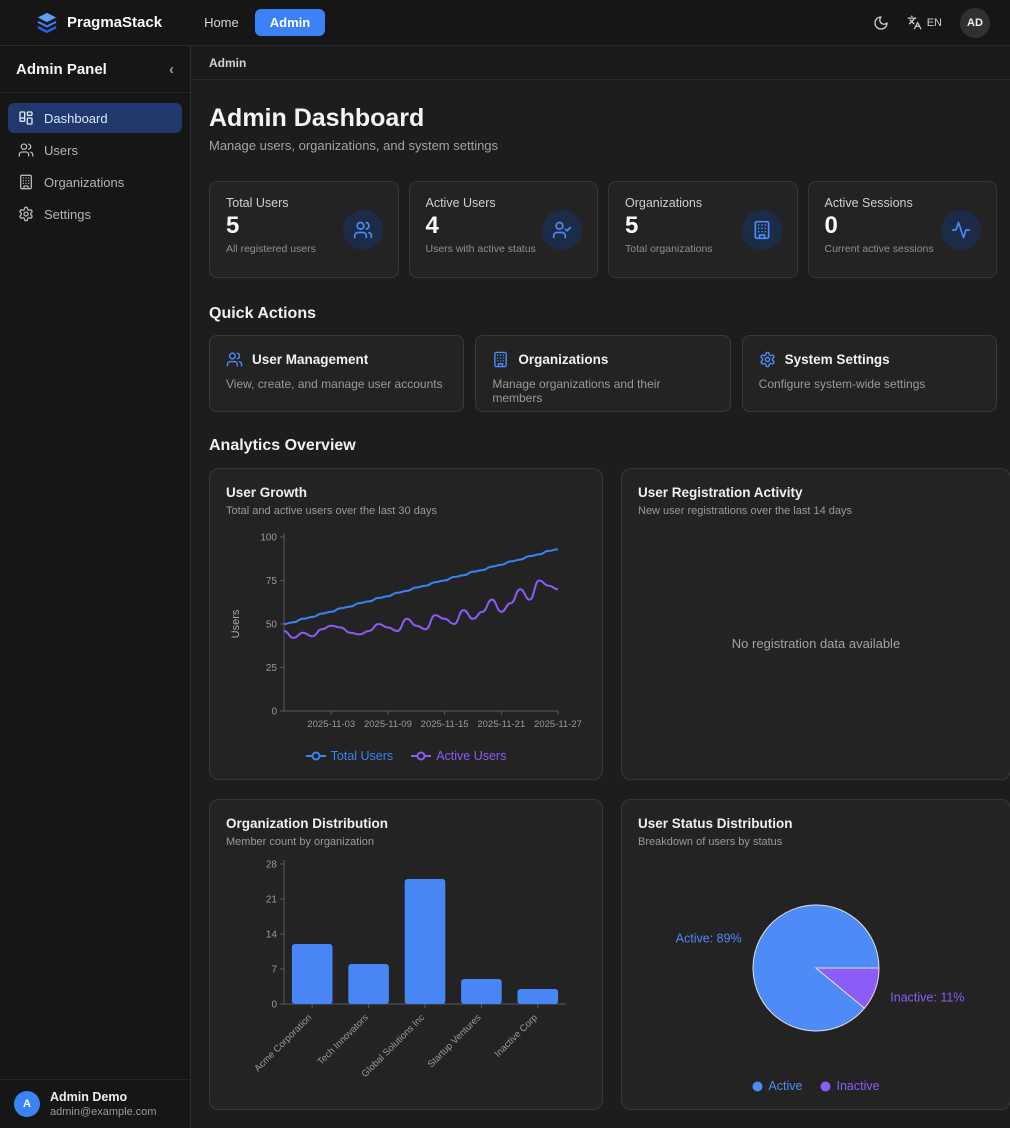  Describe the element at coordinates (103, 1112) in the screenshot. I see `user-email: admin@example.com` at that location.